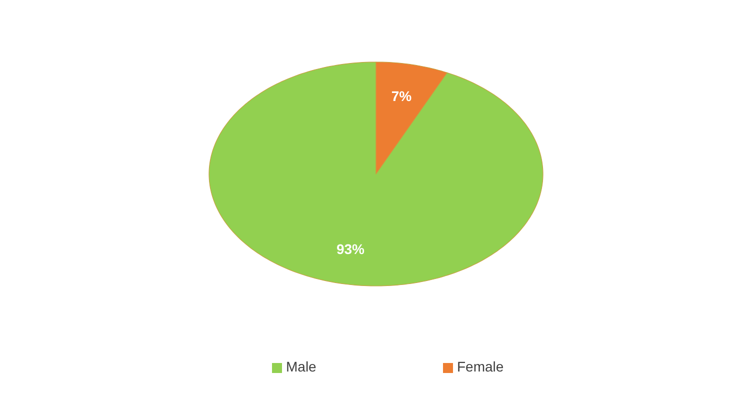 The image size is (750, 408). I want to click on data-label: 7%, so click(401, 96).